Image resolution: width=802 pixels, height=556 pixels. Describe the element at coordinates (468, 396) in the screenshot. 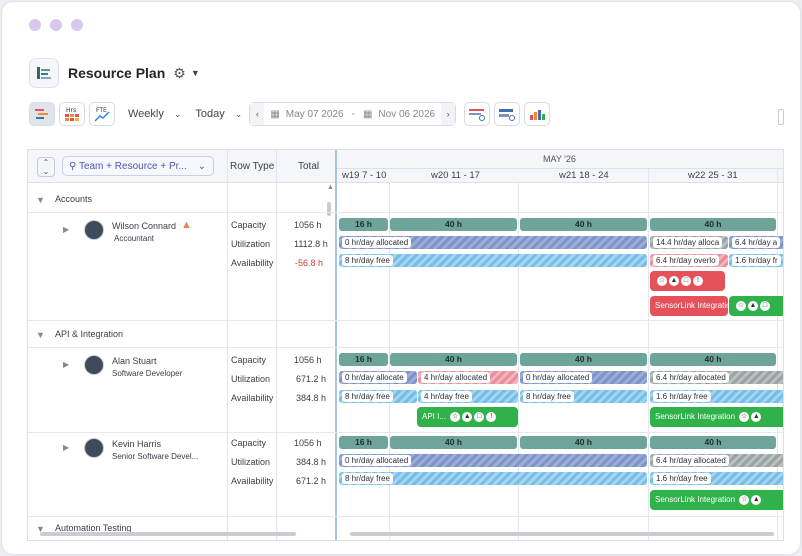

I see `availability-bar: 4 hr/day free` at that location.